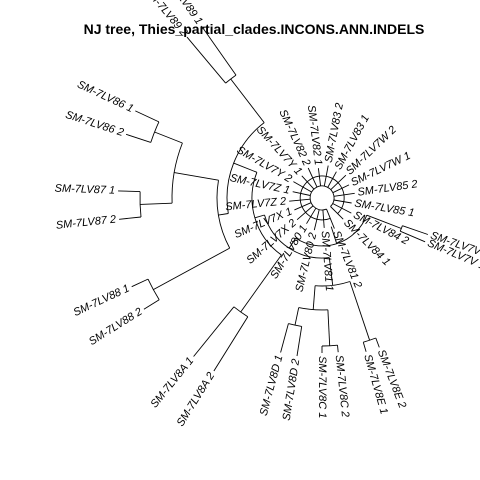 The width and height of the screenshot is (480, 480). What do you see at coordinates (102, 300) in the screenshot?
I see `tip-label: SM-7LV88 1` at bounding box center [102, 300].